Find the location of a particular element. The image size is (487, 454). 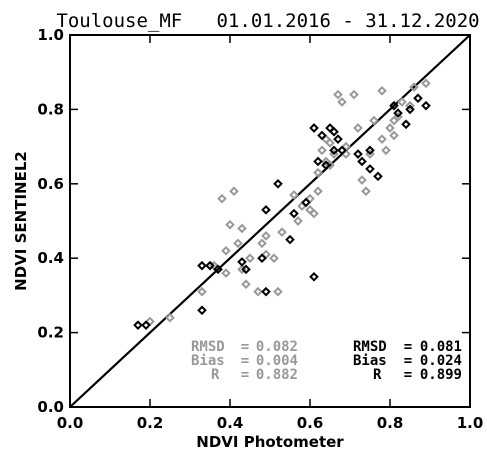

y-tick-label: 0.4 is located at coordinates (50, 258).